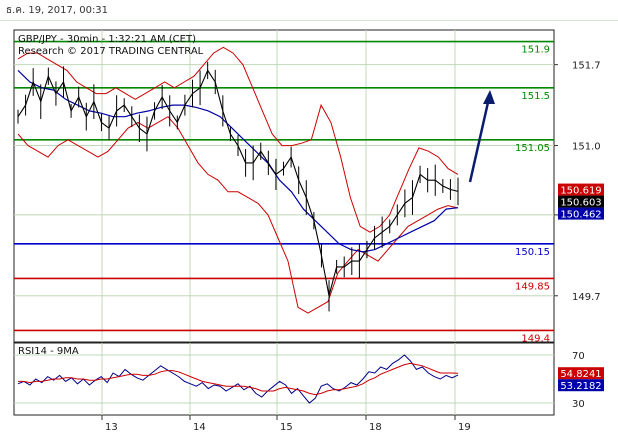 Image resolution: width=618 pixels, height=447 pixels. I want to click on level-label: 151.05, so click(532, 148).